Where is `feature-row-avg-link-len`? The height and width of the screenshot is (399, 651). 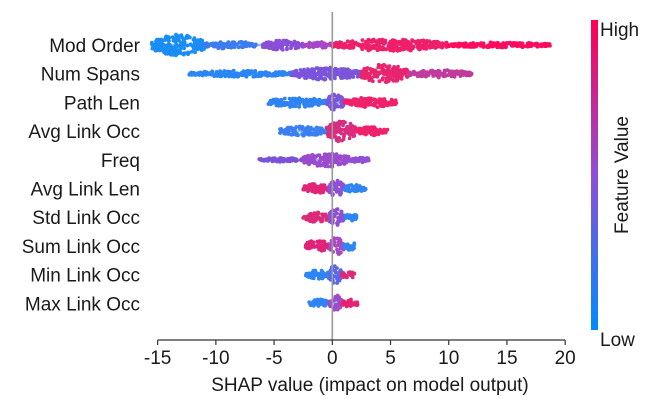 feature-row-avg-link-len is located at coordinates (334, 188).